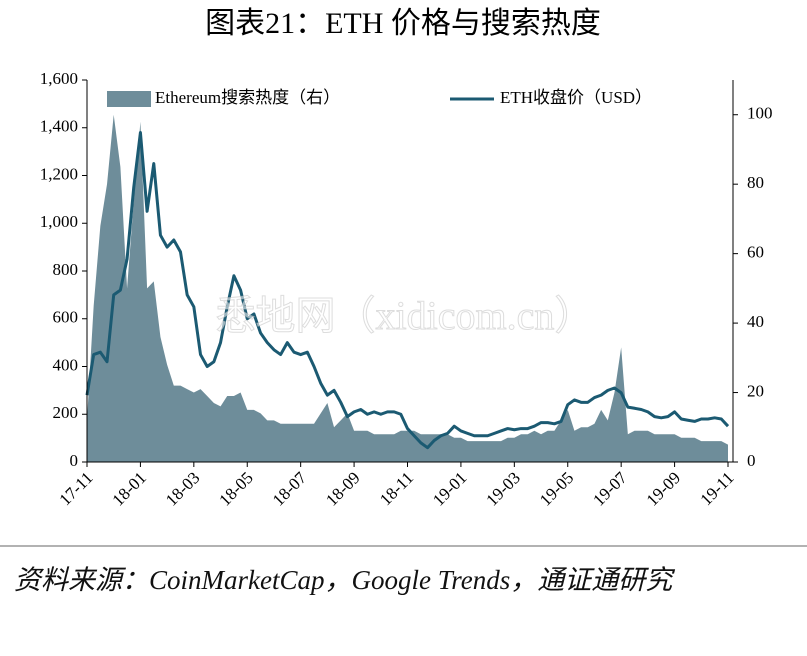 The image size is (807, 656). What do you see at coordinates (74, 460) in the screenshot?
I see `y-tick-label: 0` at bounding box center [74, 460].